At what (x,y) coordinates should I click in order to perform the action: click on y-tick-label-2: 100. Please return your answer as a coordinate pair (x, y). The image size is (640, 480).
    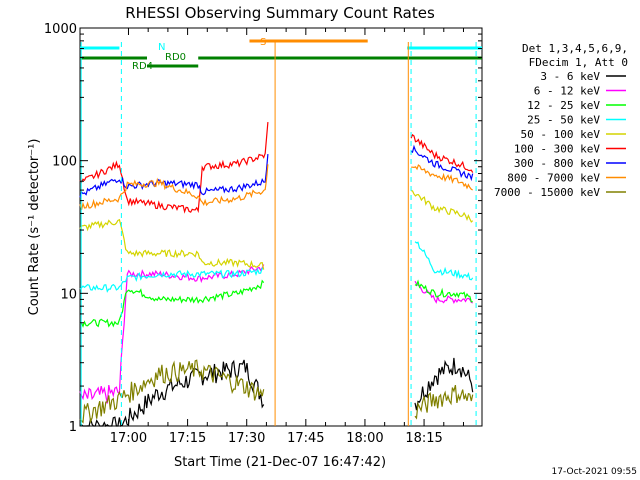
    Looking at the image, I should click on (64, 162).